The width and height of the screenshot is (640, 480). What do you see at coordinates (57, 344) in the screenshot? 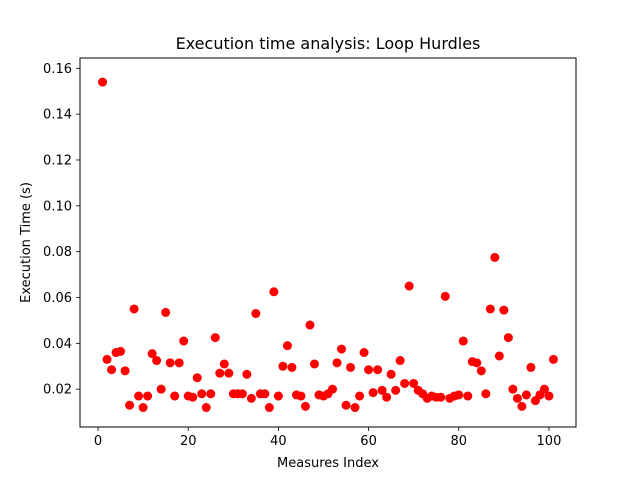
I see `y-tick-label: 0.04` at bounding box center [57, 344].